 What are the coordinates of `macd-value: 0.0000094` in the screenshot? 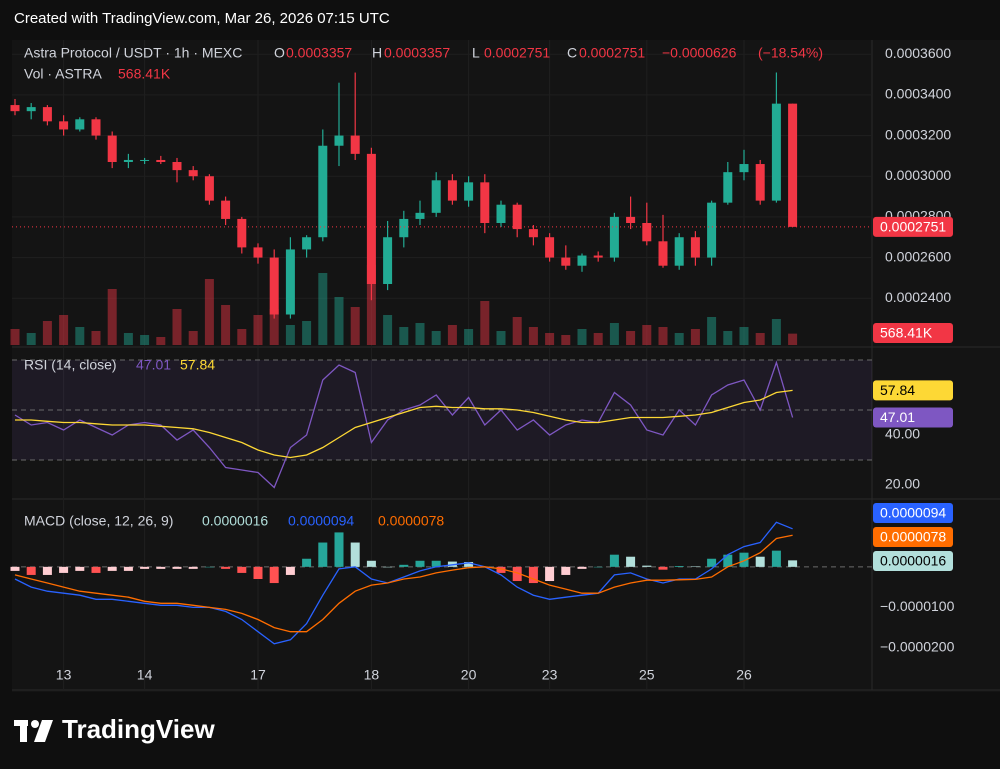 It's located at (321, 521).